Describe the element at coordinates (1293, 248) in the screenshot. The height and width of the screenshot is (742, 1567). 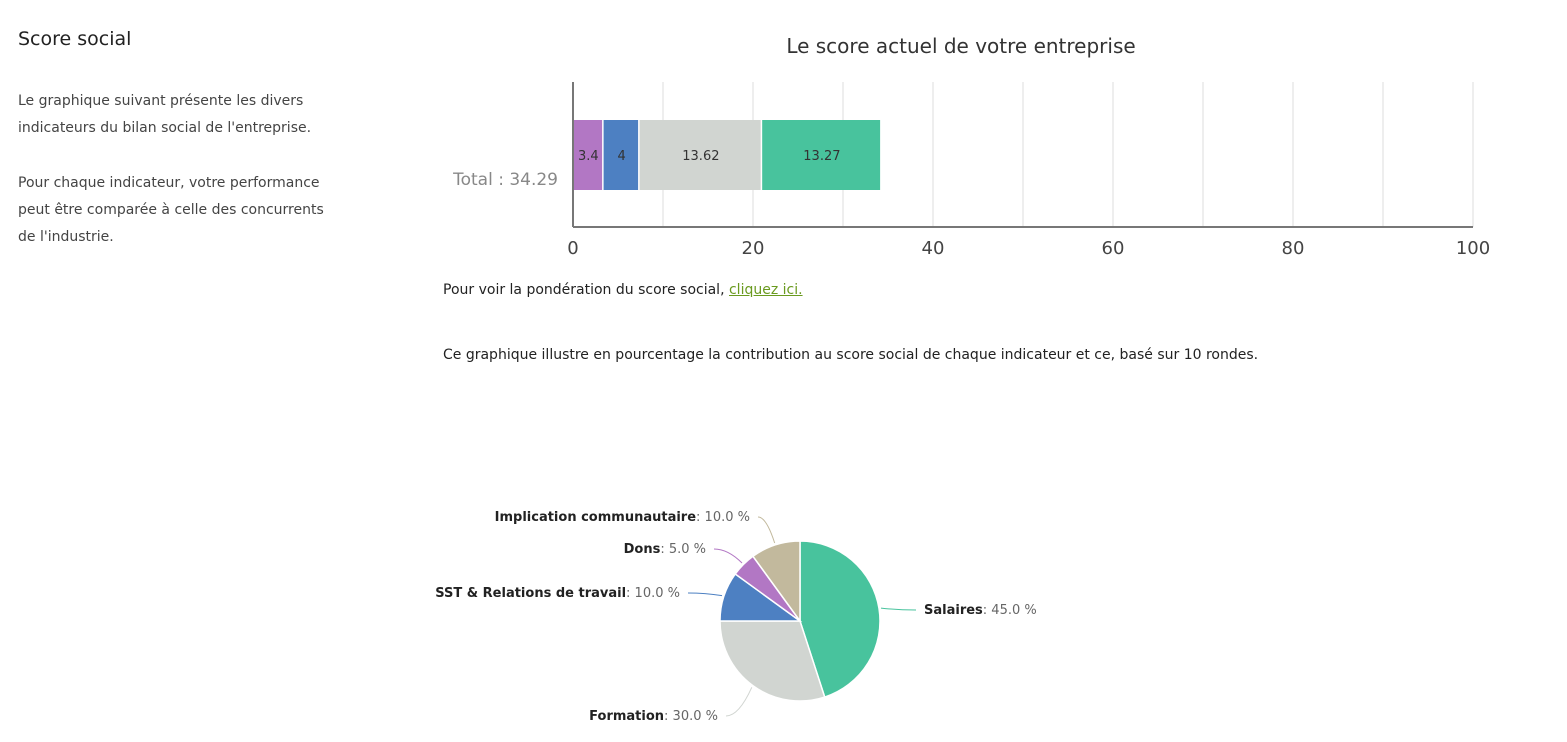
I see `x-tick-label: 80` at that location.